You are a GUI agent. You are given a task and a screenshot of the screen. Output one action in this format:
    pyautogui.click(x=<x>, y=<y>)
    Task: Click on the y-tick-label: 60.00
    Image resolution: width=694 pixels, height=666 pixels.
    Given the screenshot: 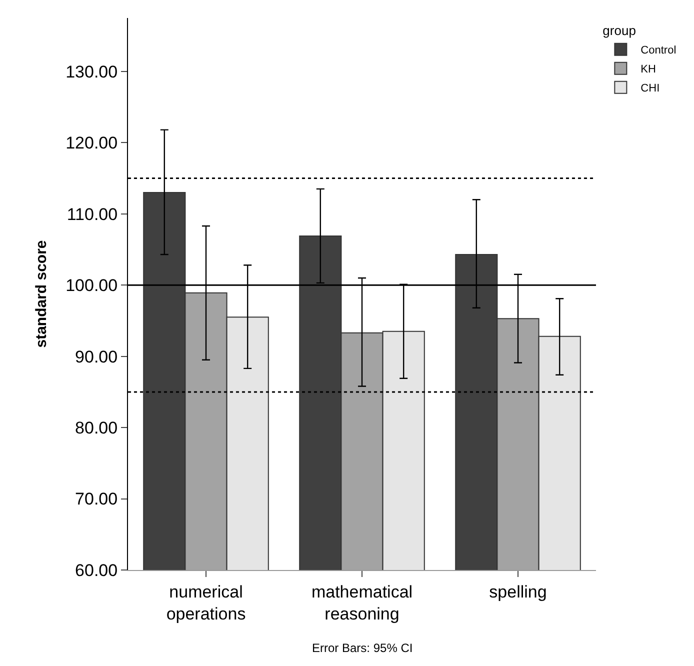 What is the action you would take?
    pyautogui.click(x=96, y=570)
    